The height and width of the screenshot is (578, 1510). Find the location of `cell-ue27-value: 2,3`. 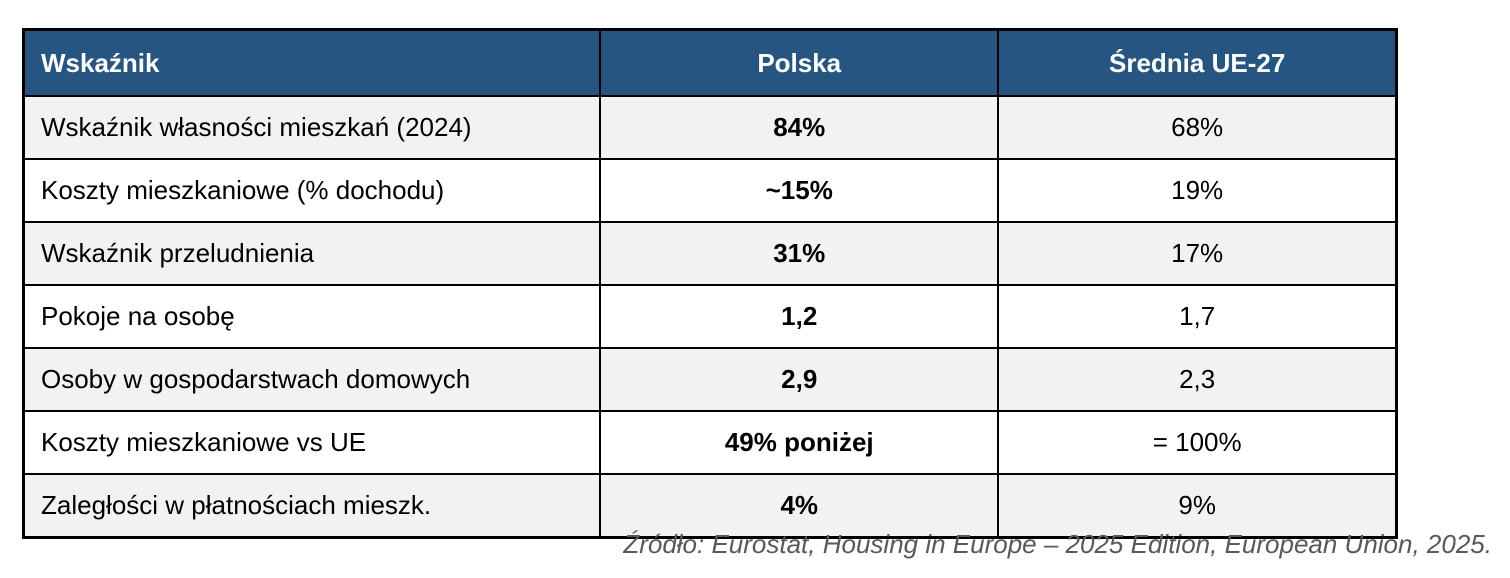

cell-ue27-value: 2,3 is located at coordinates (1197, 379).